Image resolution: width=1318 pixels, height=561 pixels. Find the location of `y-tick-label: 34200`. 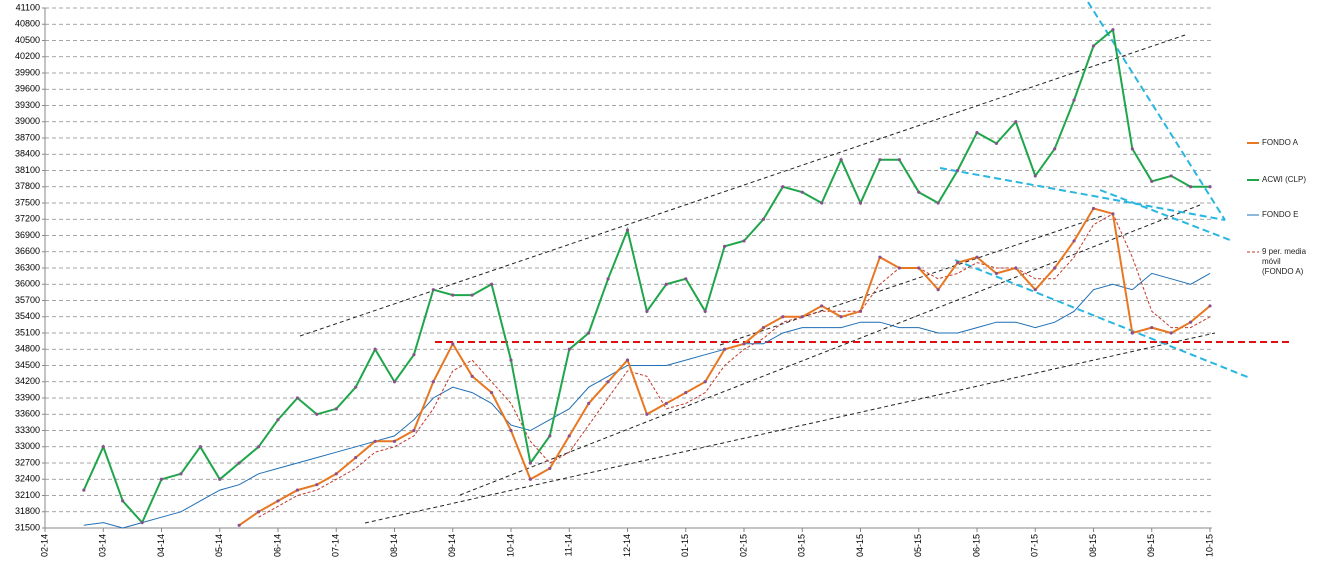

y-tick-label: 34200 is located at coordinates (27, 381).